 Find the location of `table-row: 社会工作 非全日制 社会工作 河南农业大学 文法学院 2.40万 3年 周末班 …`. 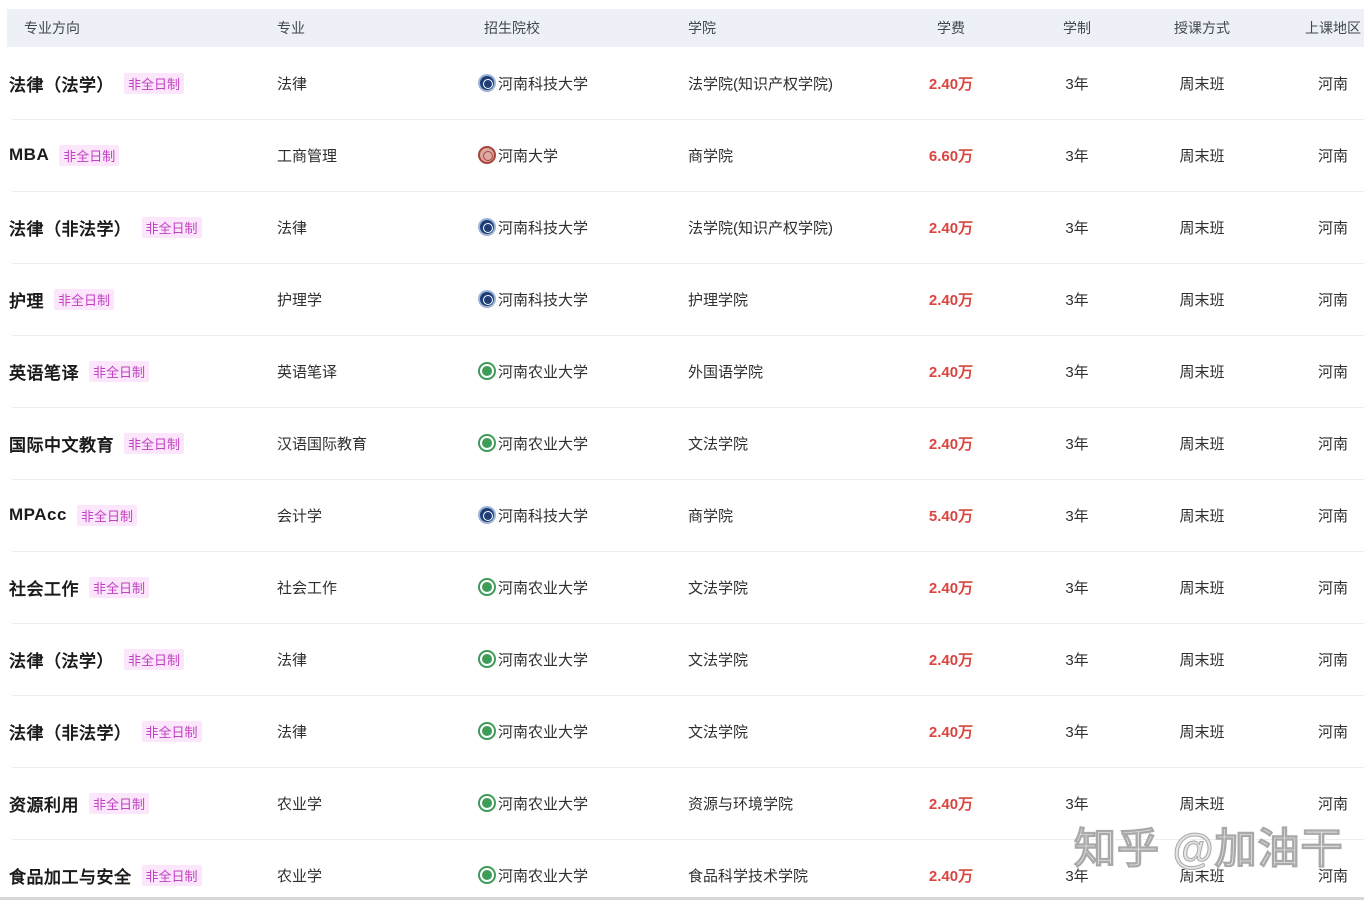

table-row: 社会工作 非全日制 社会工作 河南农业大学 文法学院 2.40万 3年 周末班 … is located at coordinates (682, 587).